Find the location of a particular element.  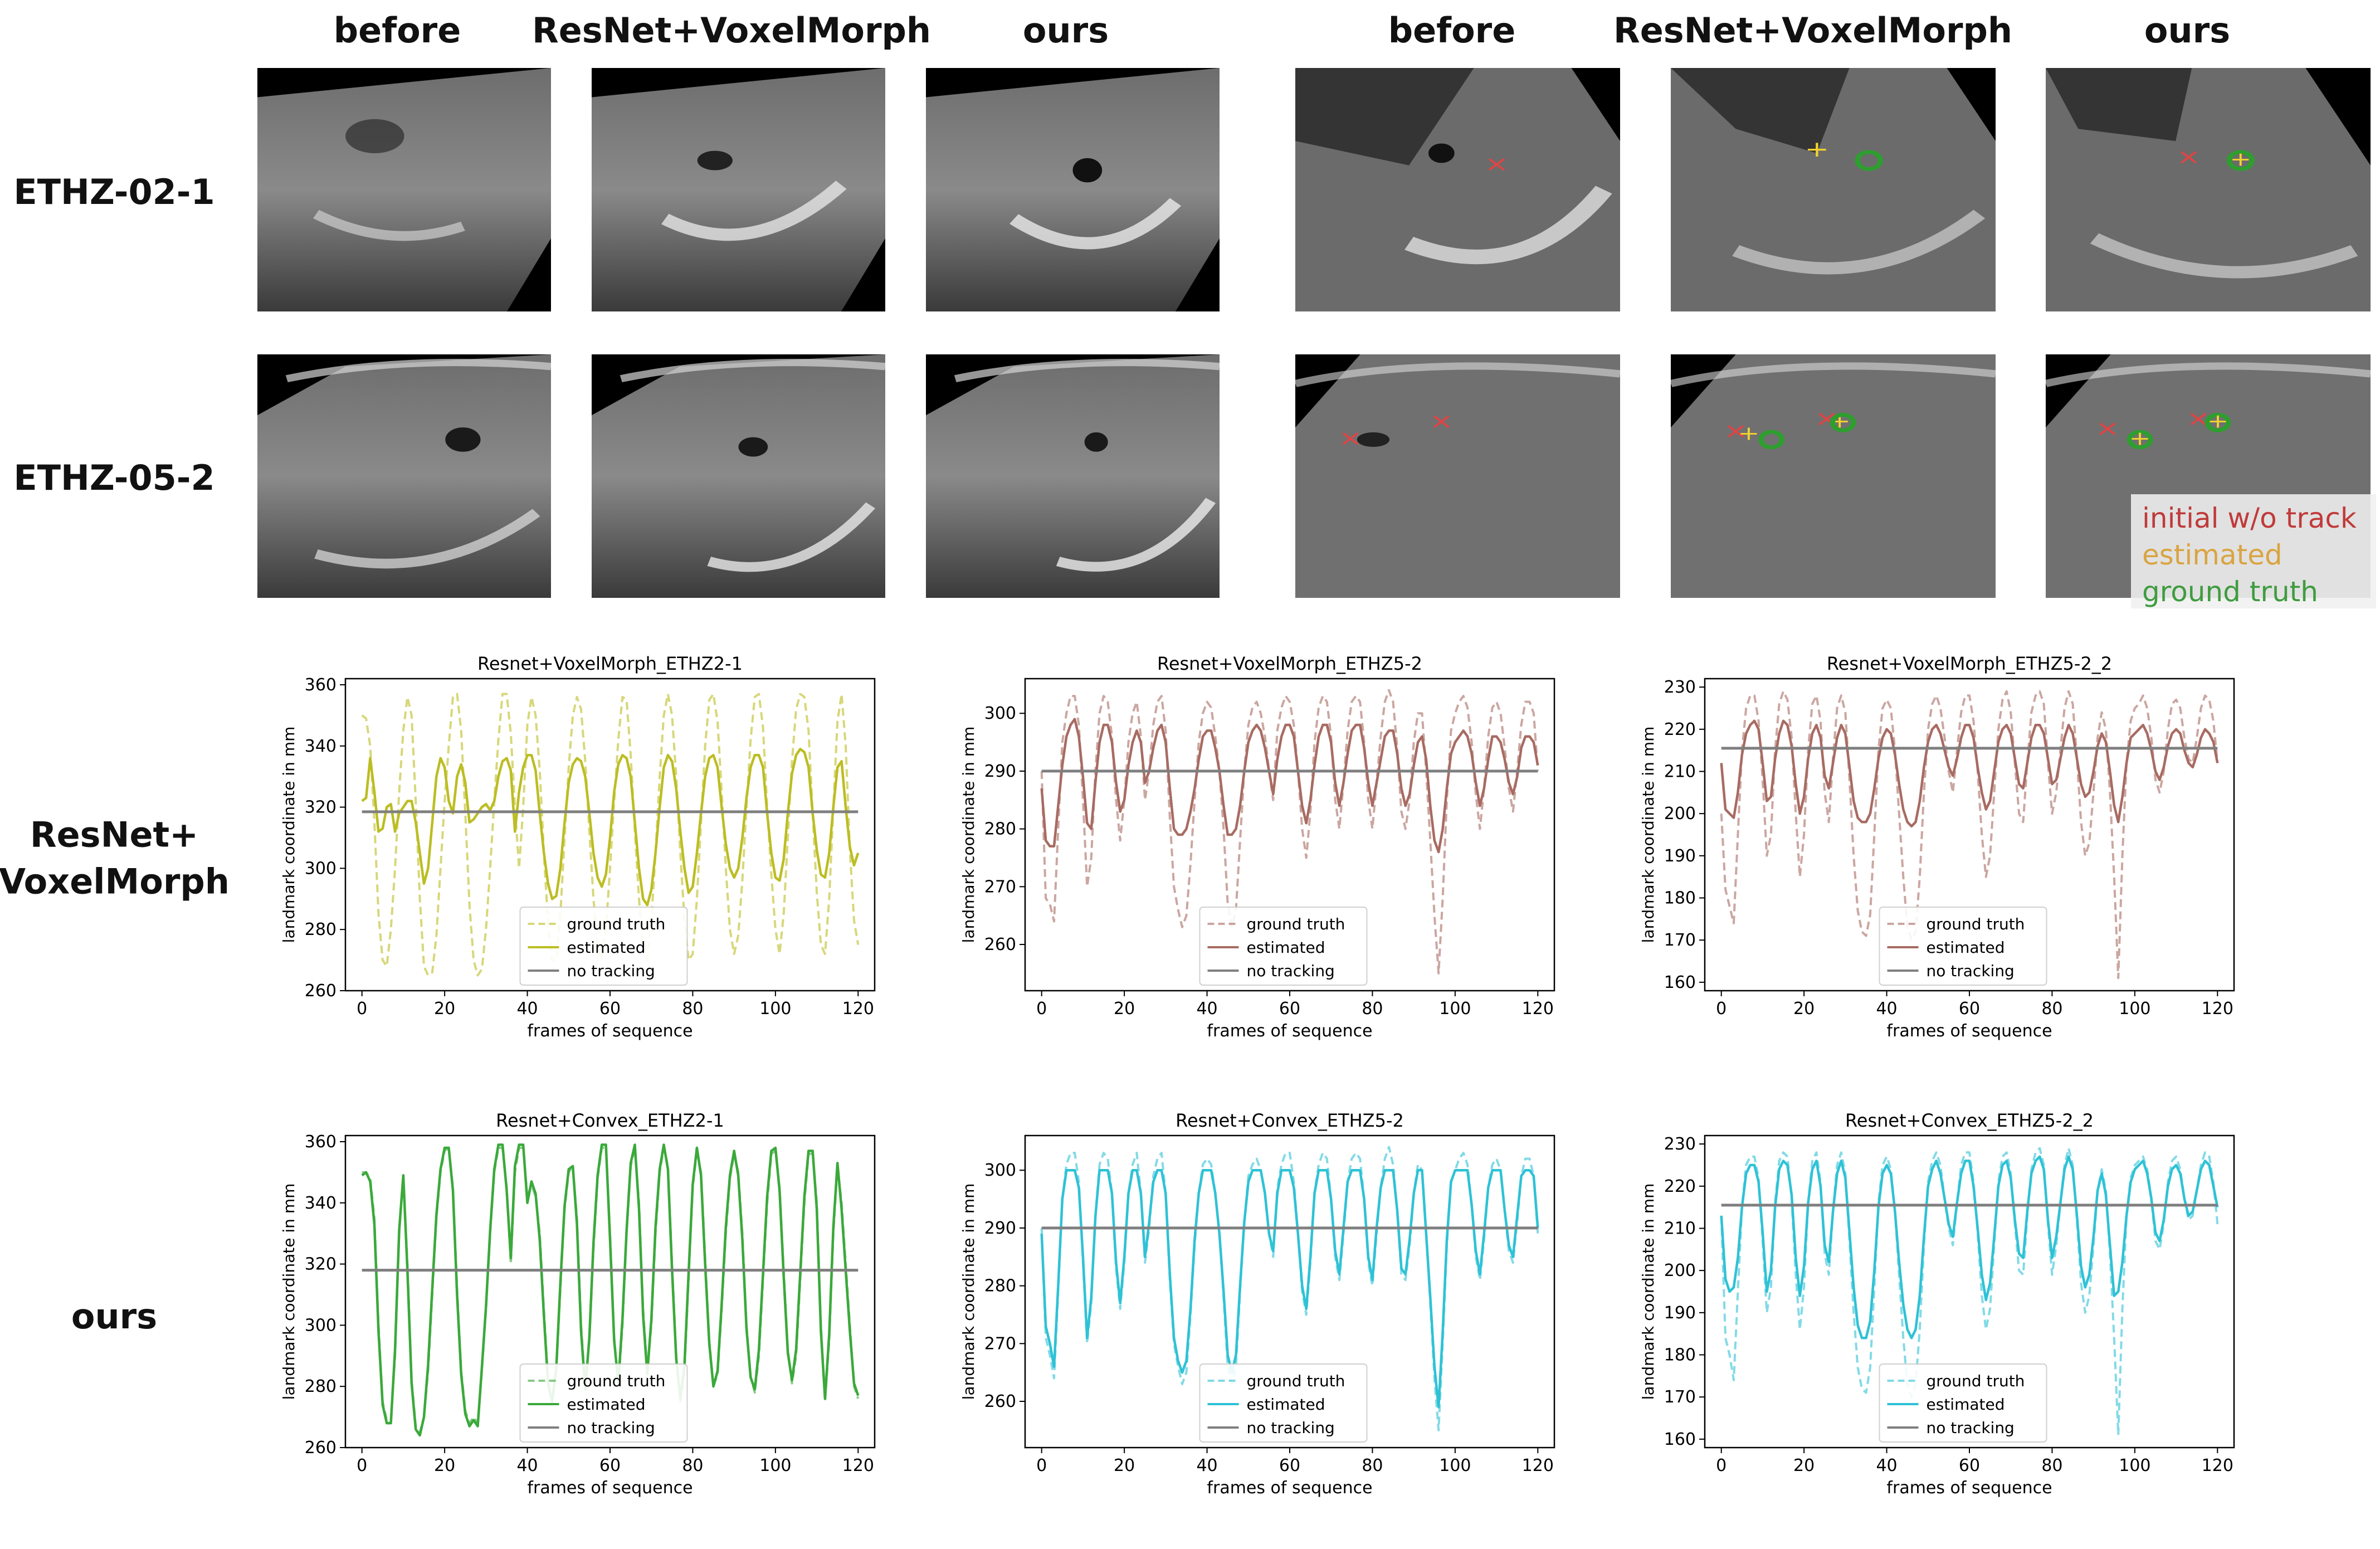

ultrasound-image-ethz-02-1-before is located at coordinates (404, 189).